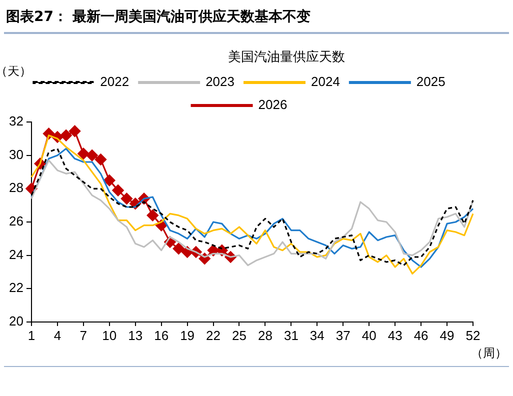 The height and width of the screenshot is (396, 513). I want to click on x-tick-label: 13, so click(135, 336).